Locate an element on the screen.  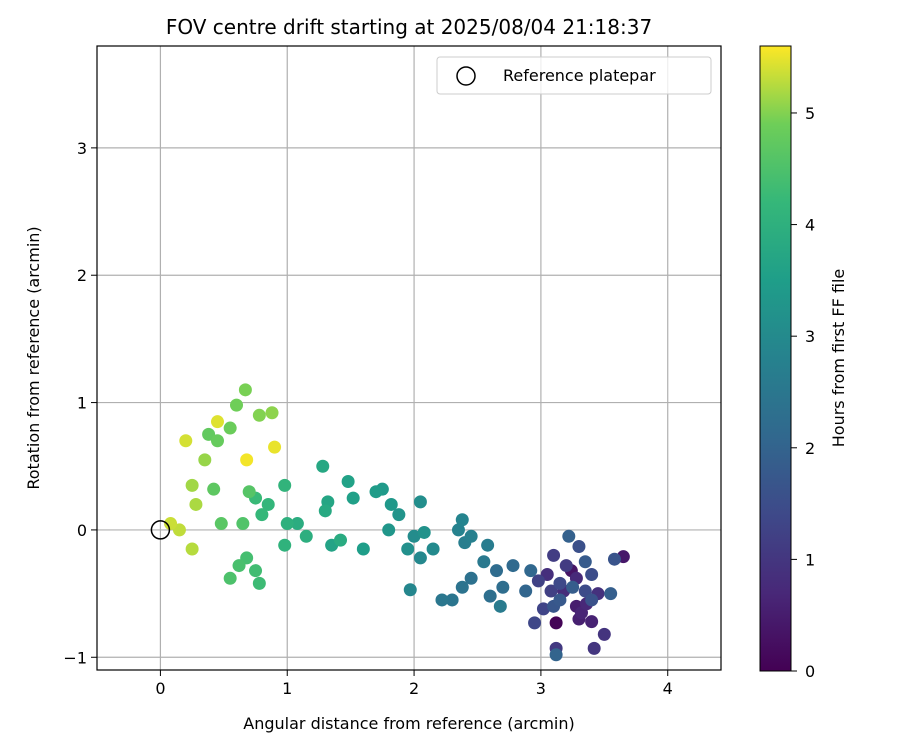
x-tick-label: 3 is located at coordinates (541, 688).